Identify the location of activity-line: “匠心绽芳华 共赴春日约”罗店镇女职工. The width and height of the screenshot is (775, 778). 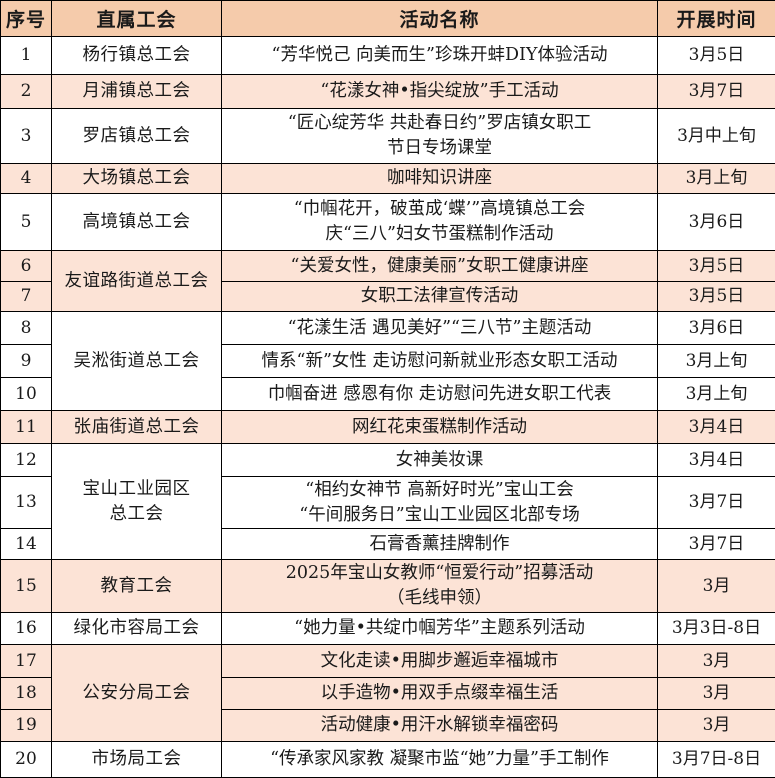
(439, 123).